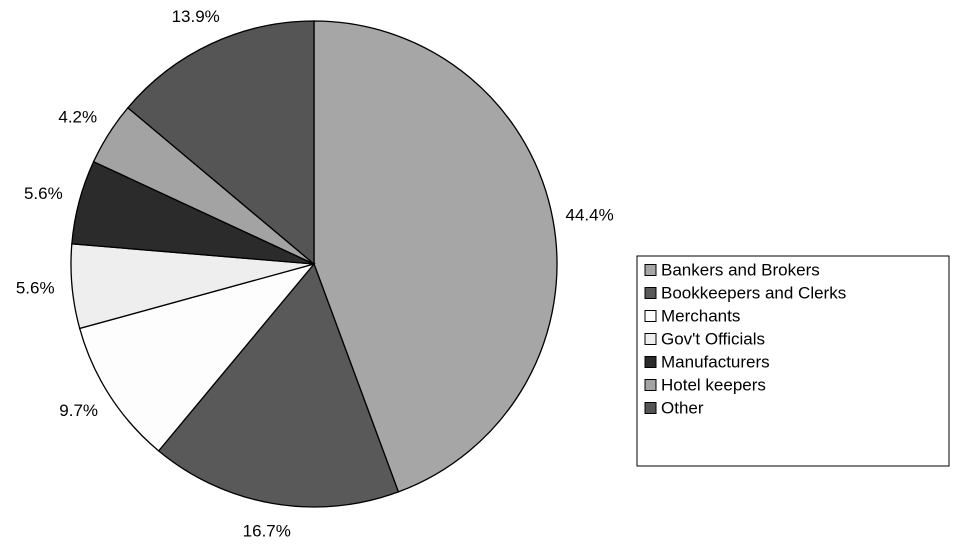 This screenshot has width=978, height=548. I want to click on legend-label: Gov't Officials, so click(713, 338).